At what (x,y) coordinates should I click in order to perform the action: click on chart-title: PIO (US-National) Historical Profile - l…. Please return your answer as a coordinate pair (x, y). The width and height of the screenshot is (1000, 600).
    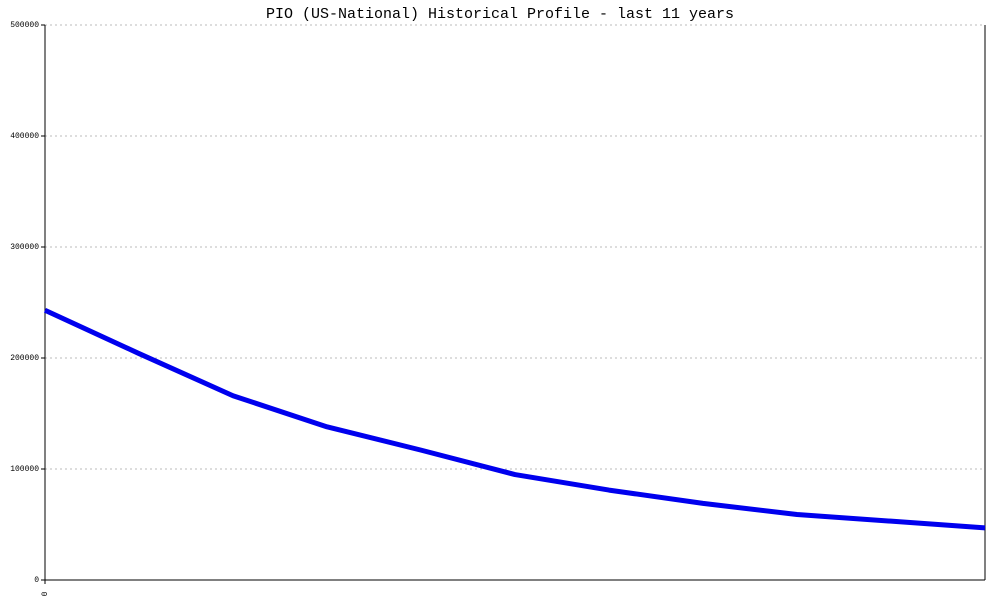
    Looking at the image, I should click on (500, 14).